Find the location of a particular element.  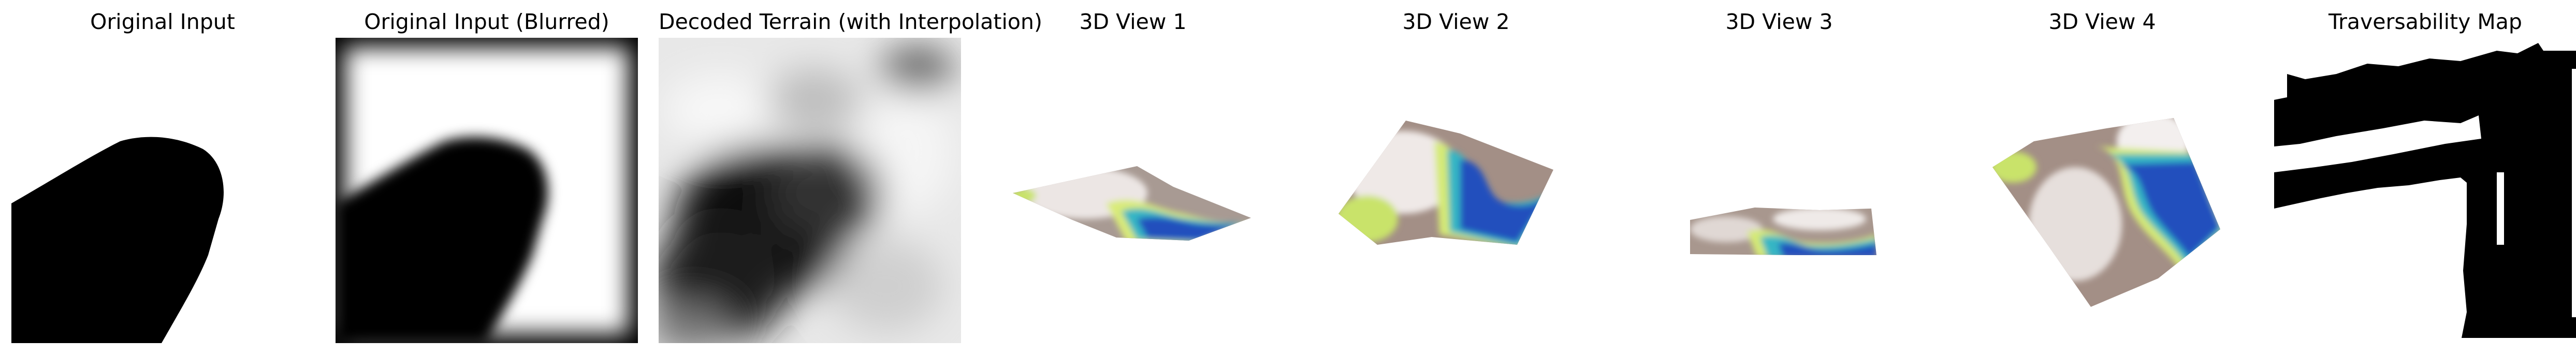

panel-title-3d-view-3: 3D View 3 is located at coordinates (1779, 21).